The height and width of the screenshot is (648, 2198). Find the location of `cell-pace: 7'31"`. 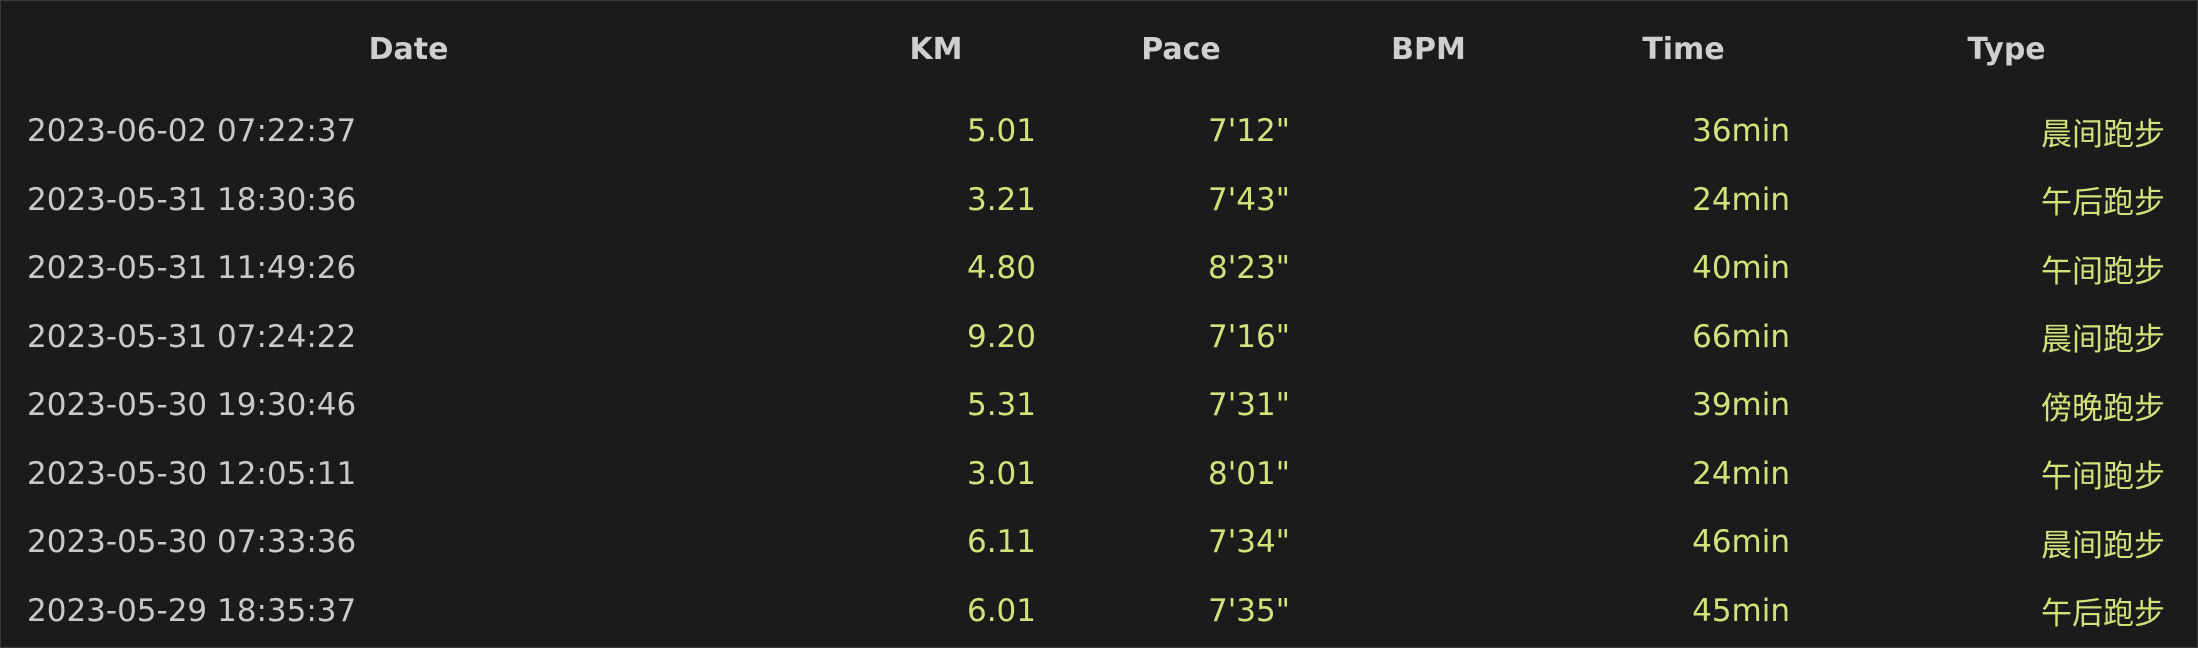

cell-pace: 7'31" is located at coordinates (1249, 405).